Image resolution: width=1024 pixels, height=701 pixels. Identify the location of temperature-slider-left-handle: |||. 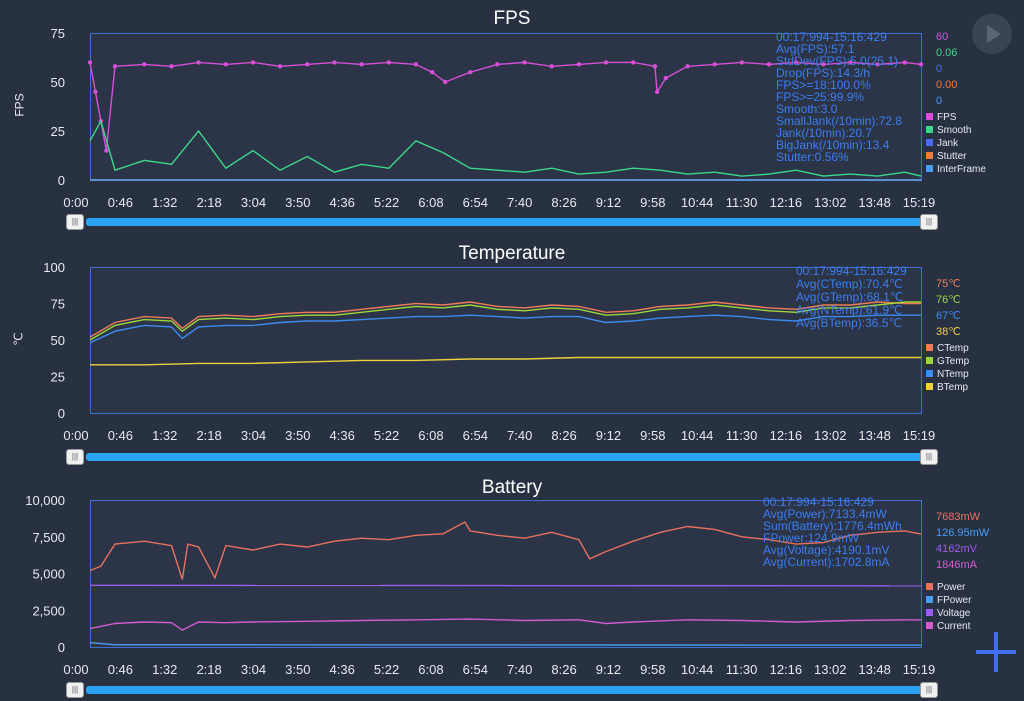
(75, 457).